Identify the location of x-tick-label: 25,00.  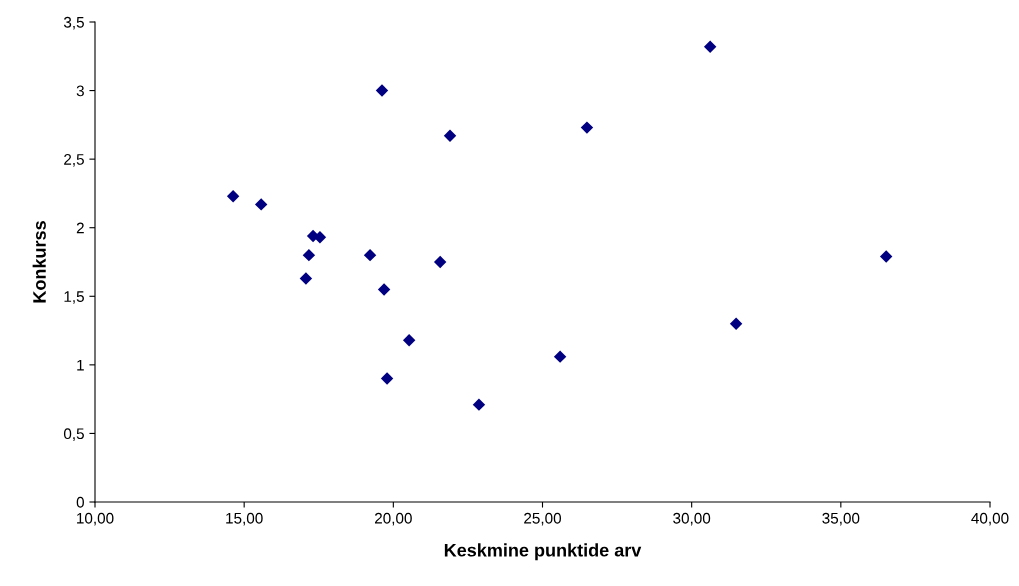
(543, 519).